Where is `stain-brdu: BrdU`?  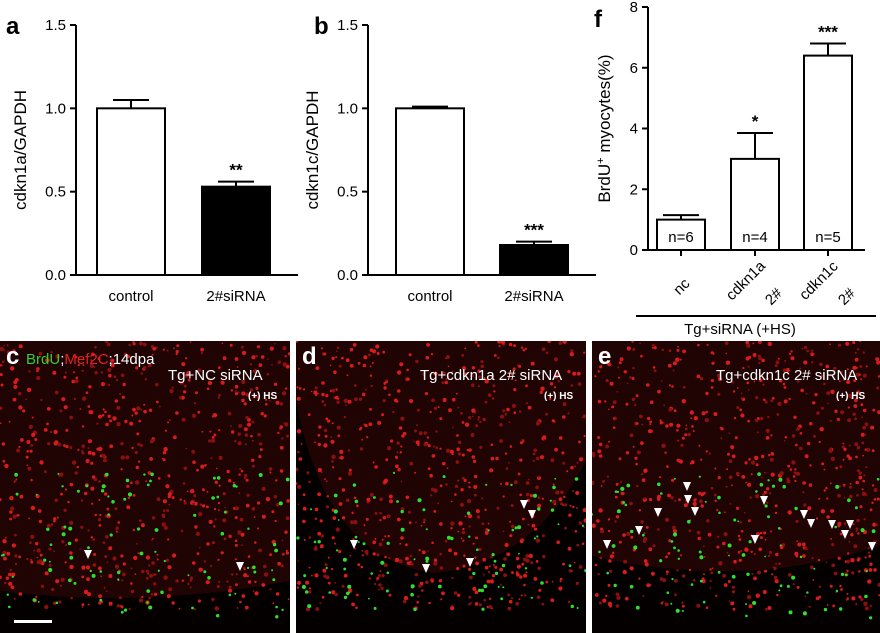
stain-brdu: BrdU is located at coordinates (43, 359).